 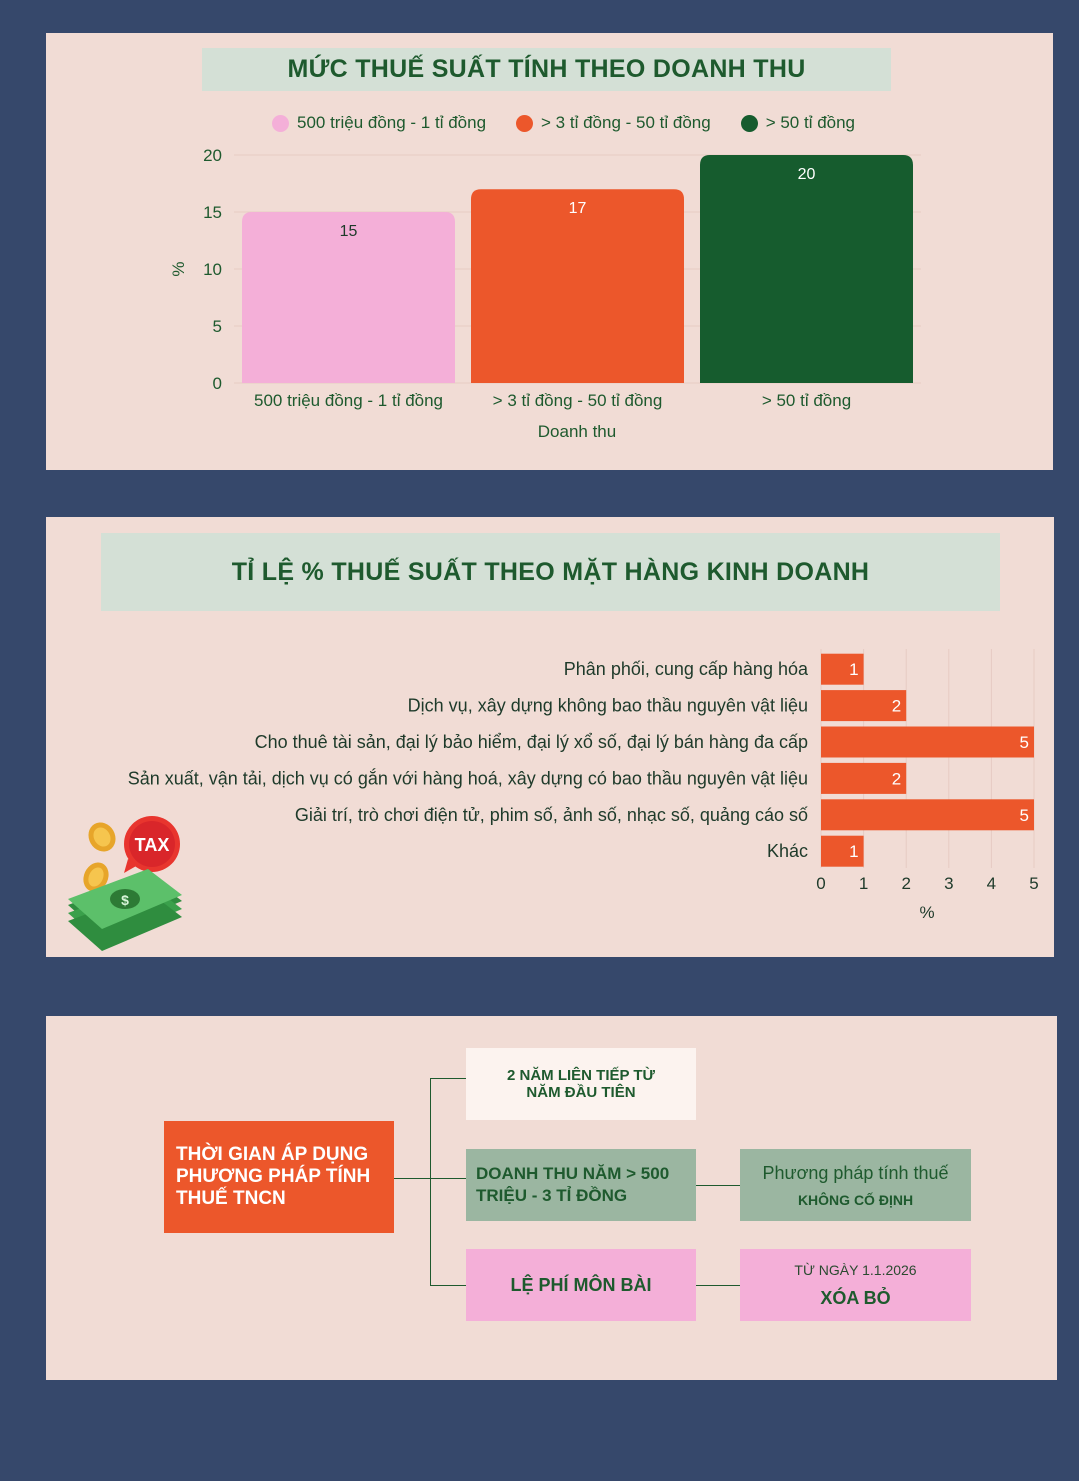 What do you see at coordinates (855, 1172) in the screenshot?
I see `branch2-result-top: Phương pháp tính thuế` at bounding box center [855, 1172].